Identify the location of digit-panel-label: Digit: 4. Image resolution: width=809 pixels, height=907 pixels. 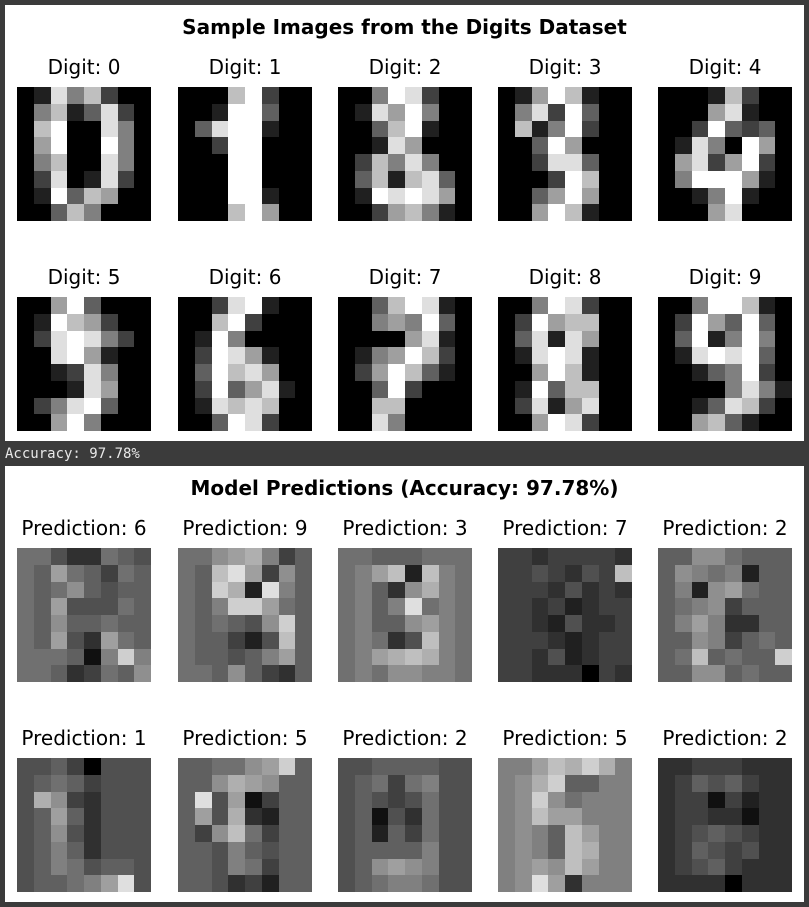
(725, 67).